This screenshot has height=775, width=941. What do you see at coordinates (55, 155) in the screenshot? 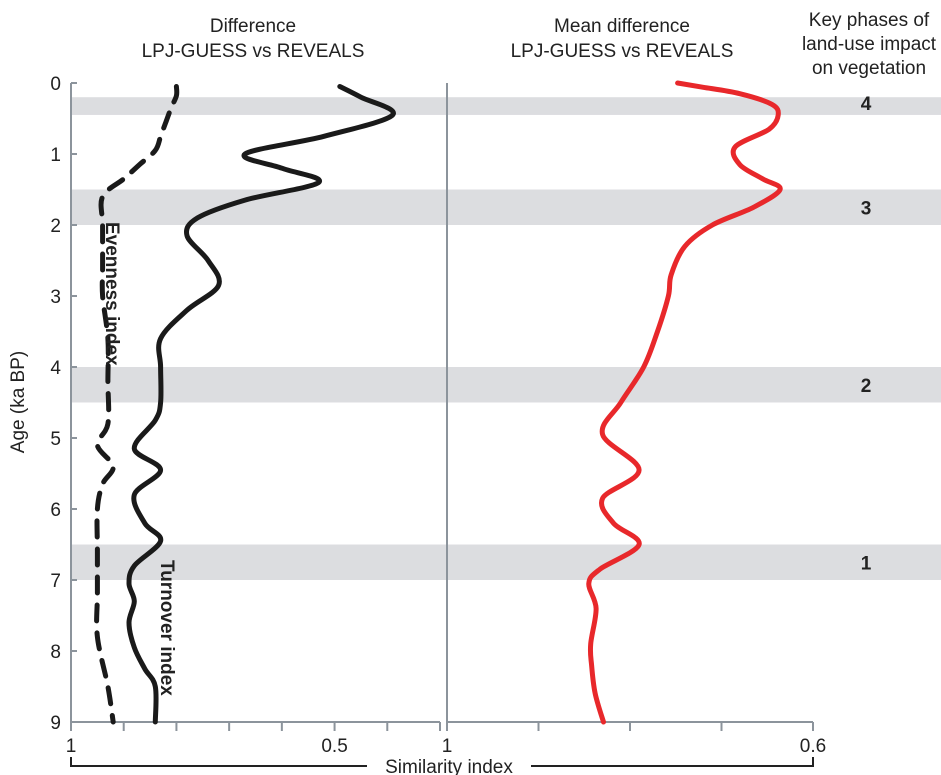
I see `y-tick-label: 1` at bounding box center [55, 155].